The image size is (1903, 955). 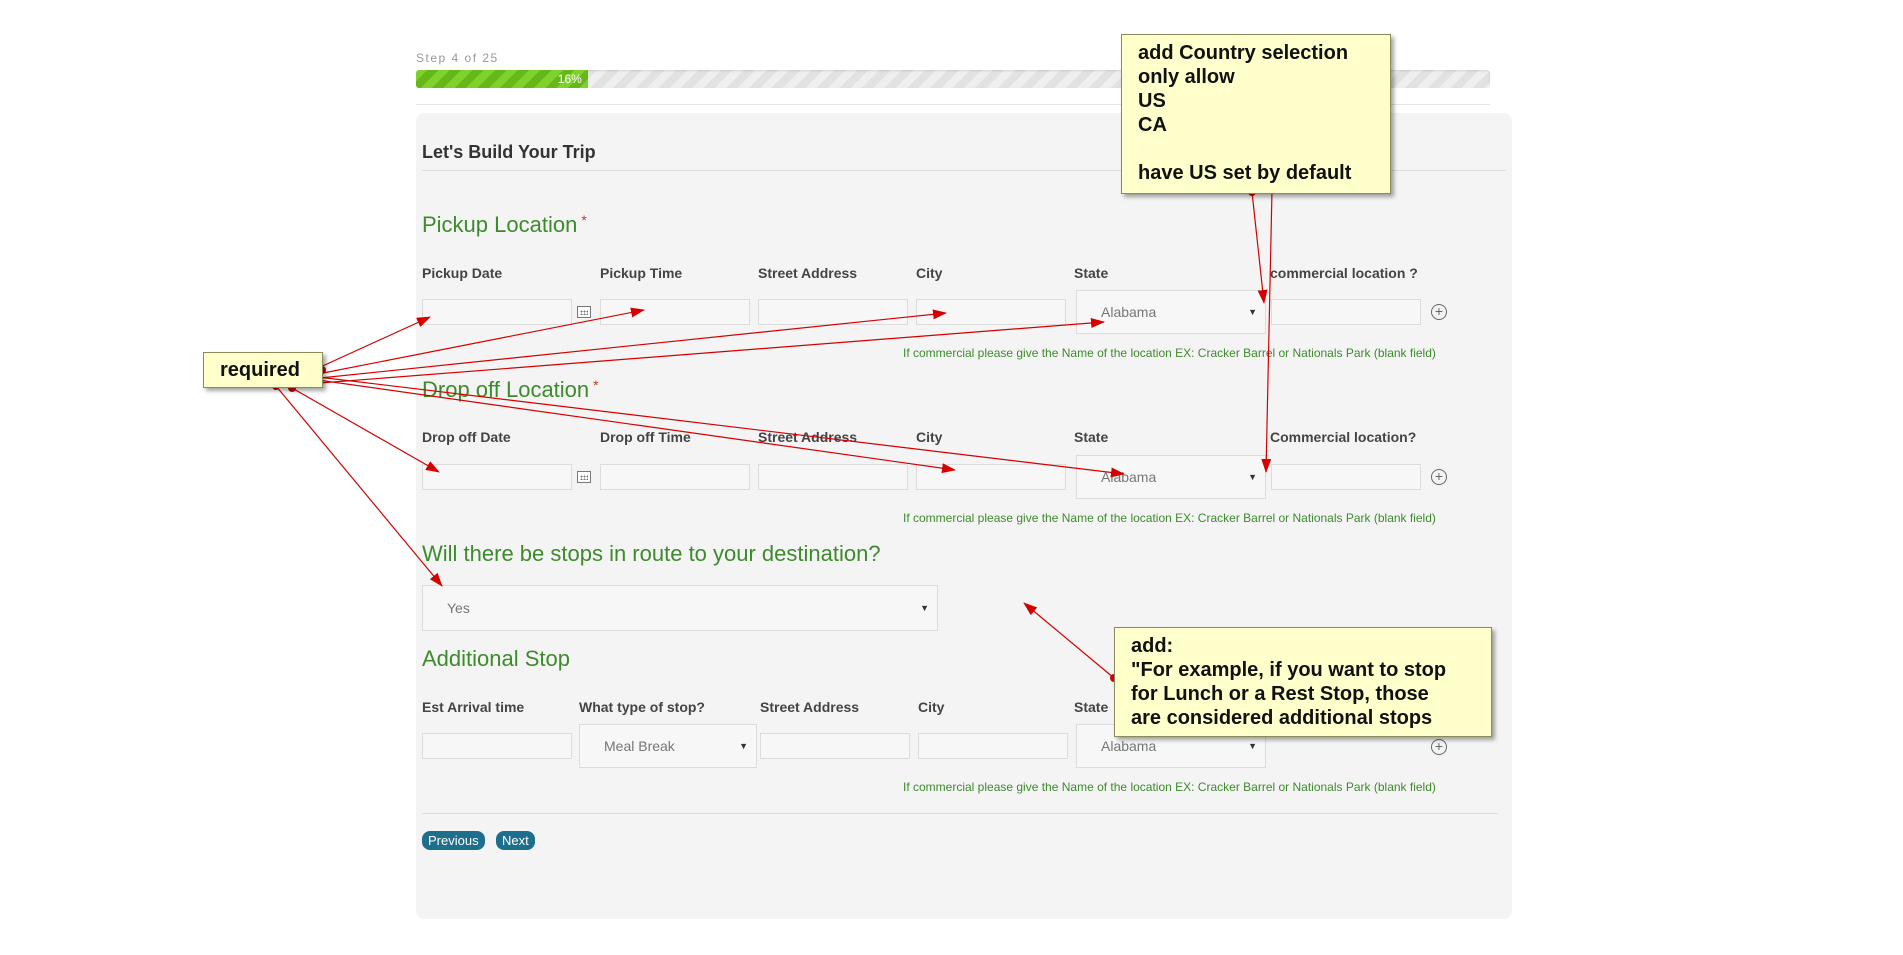 I want to click on dropoff-street-input, so click(x=833, y=477).